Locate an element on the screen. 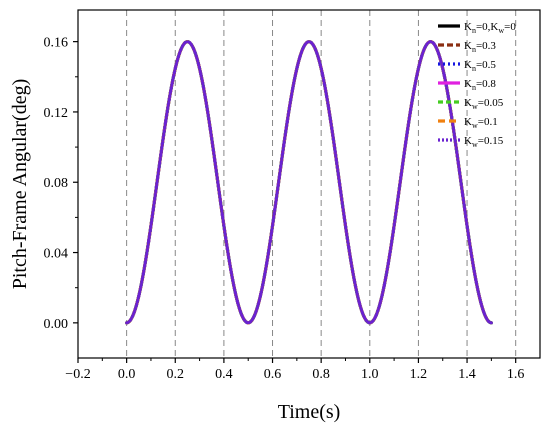  x-tick-label: 0.0 is located at coordinates (127, 374).